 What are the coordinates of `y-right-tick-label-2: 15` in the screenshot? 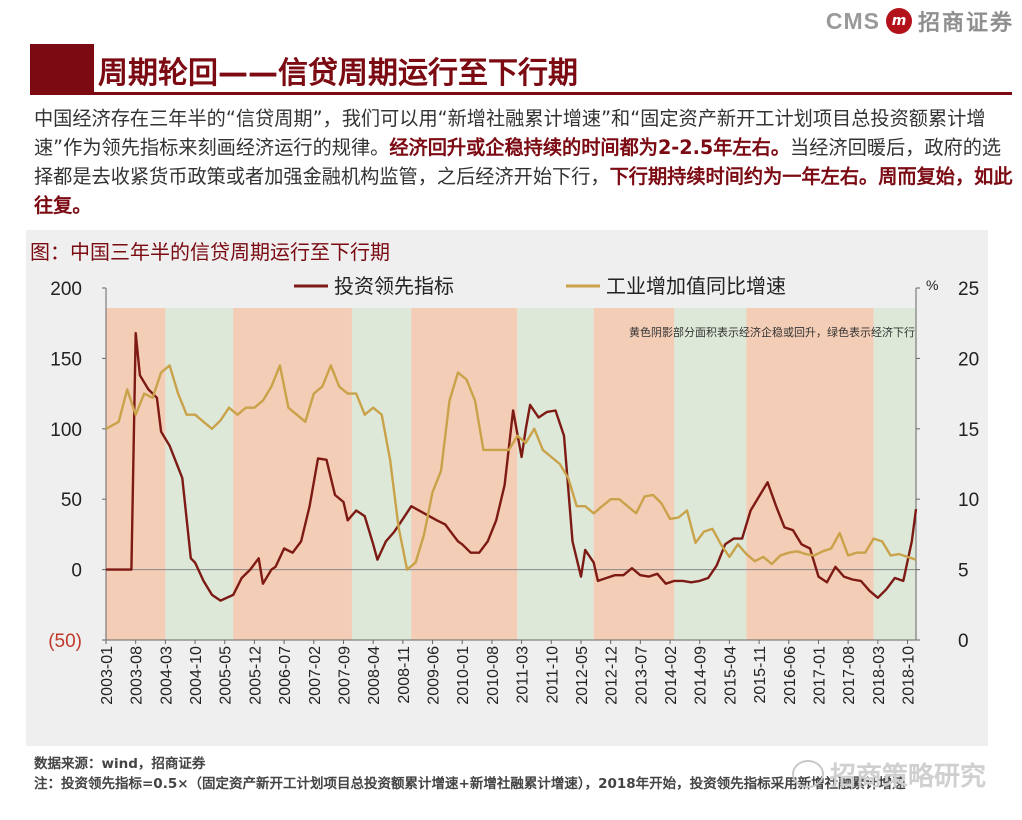 It's located at (968, 430).